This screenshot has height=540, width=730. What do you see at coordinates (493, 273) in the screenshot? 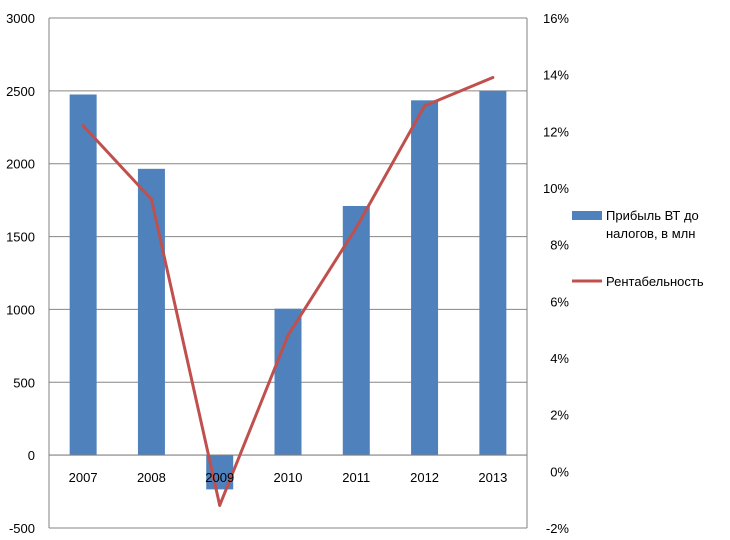
I see `bar-2013` at bounding box center [493, 273].